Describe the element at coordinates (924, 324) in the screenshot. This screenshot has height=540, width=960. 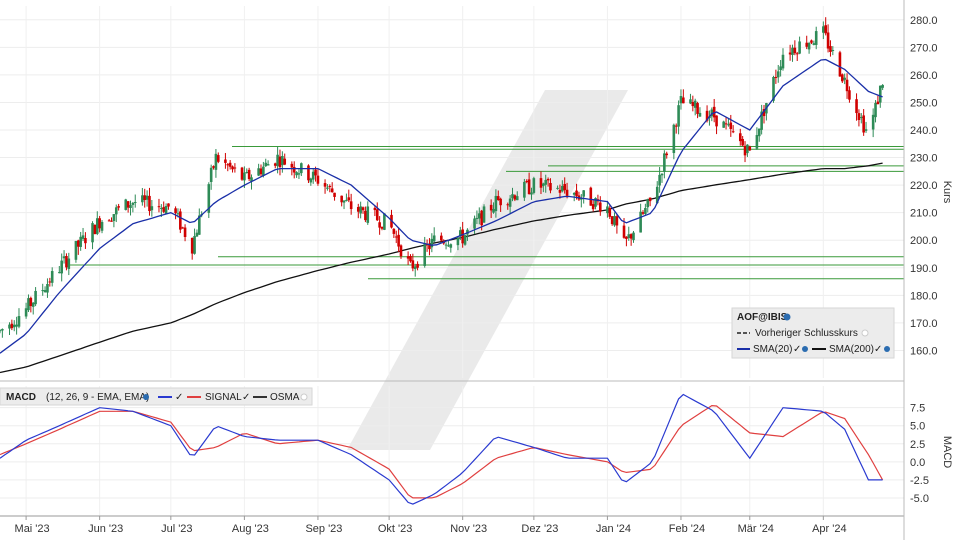
I see `price-y-tick: 170.0` at that location.